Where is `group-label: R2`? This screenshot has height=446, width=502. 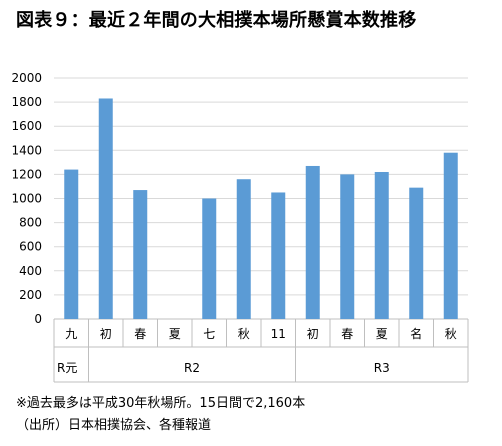 group-label: R2 is located at coordinates (192, 368).